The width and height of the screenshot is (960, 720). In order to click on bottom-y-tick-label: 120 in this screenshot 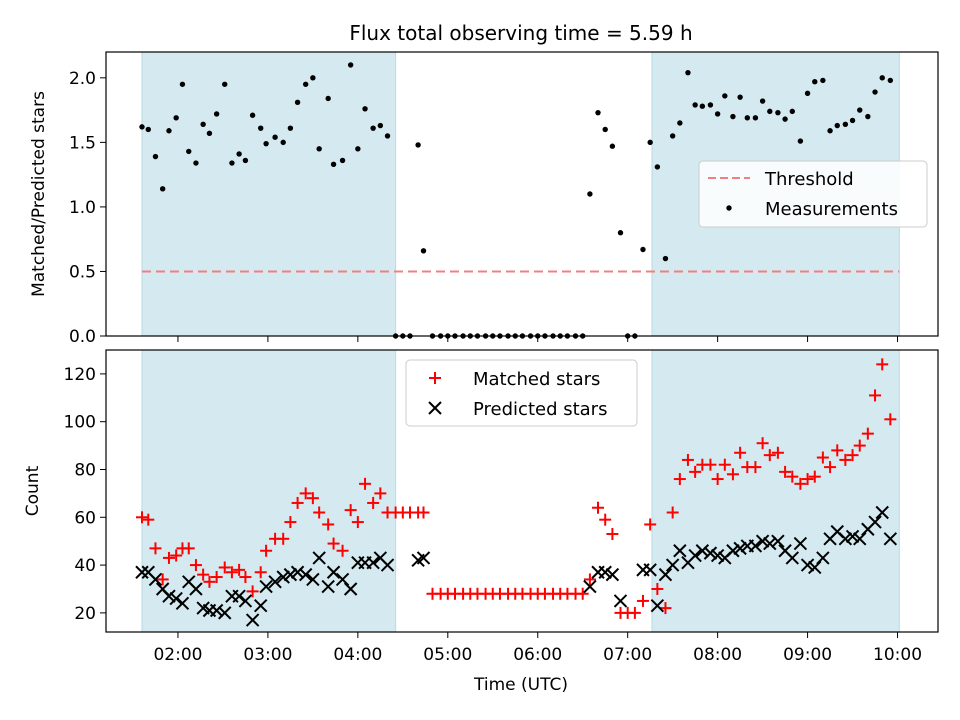, I will do `click(80, 375)`.